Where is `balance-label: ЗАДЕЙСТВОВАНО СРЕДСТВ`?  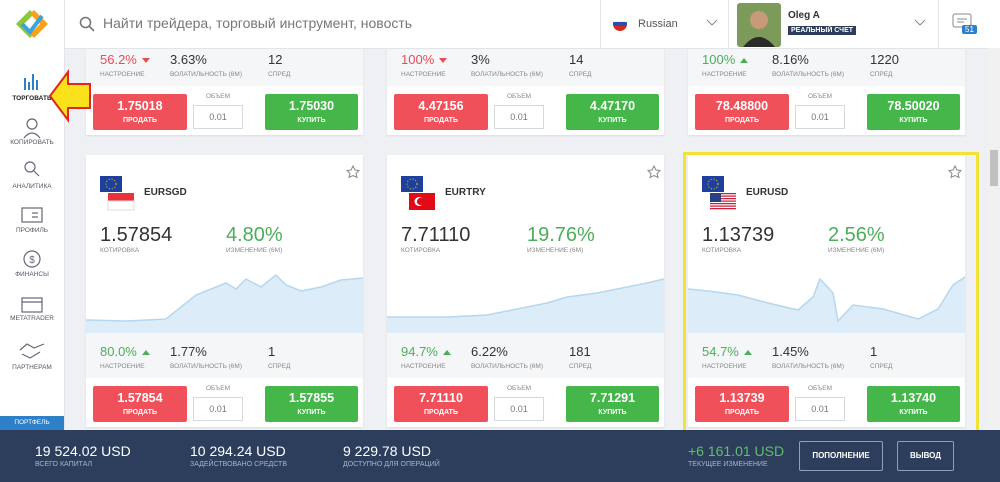
balance-label: ЗАДЕЙСТВОВАНО СРЕДСТВ is located at coordinates (239, 464).